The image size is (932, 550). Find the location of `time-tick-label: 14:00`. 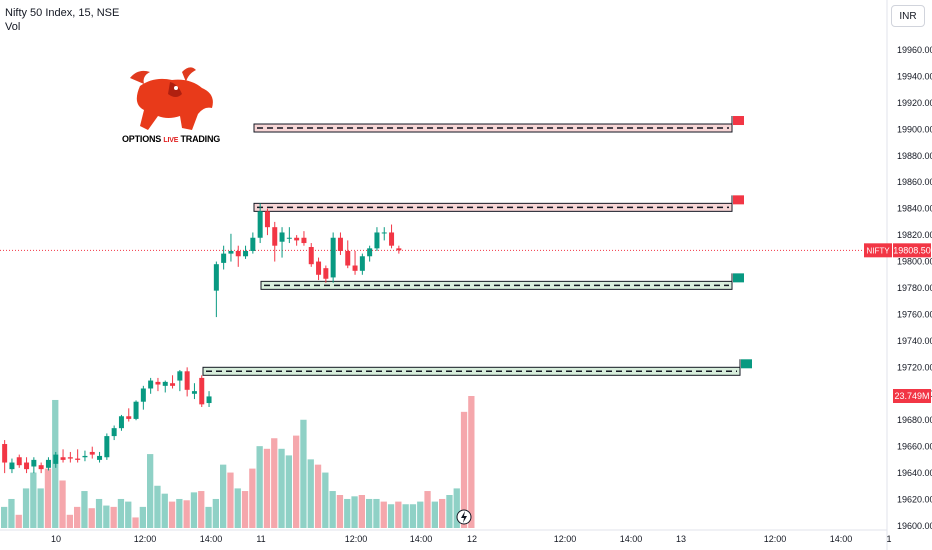

time-tick-label: 14:00 is located at coordinates (211, 539).